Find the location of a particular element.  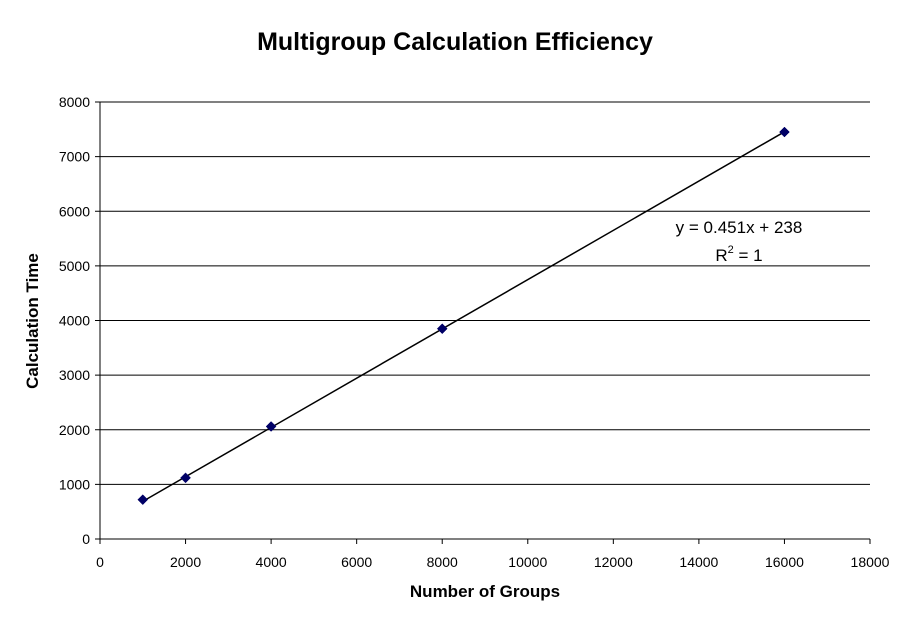

y-tick-label: 8000 is located at coordinates (74, 102).